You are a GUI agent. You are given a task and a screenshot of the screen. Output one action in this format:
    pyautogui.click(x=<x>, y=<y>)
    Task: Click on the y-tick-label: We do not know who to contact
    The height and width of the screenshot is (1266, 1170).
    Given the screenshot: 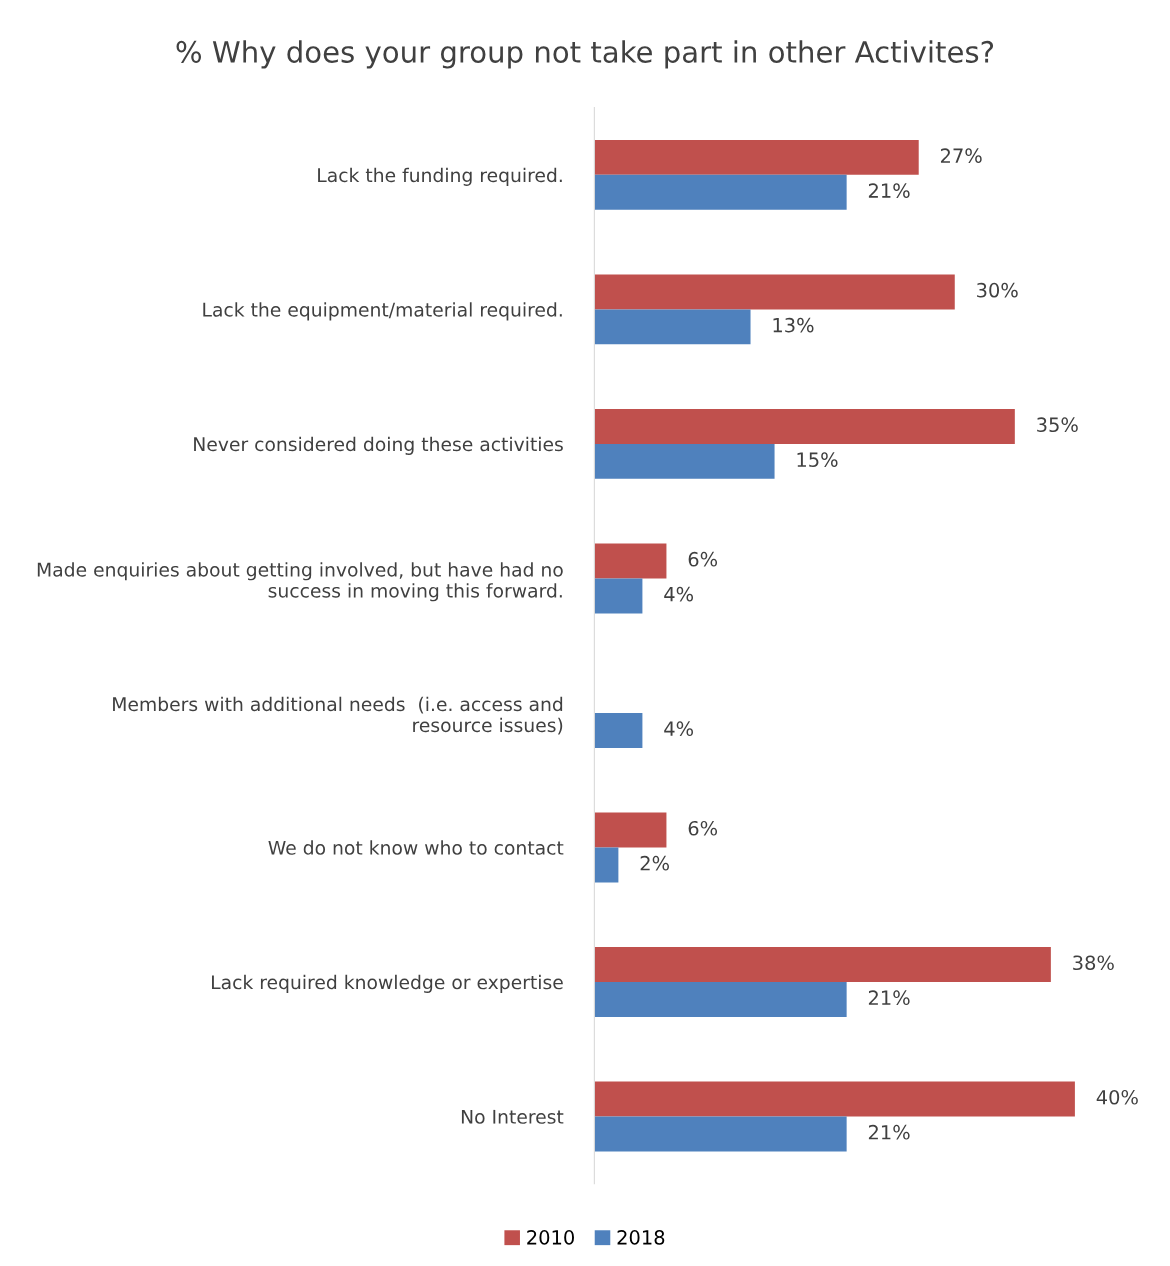 What is the action you would take?
    pyautogui.click(x=416, y=847)
    